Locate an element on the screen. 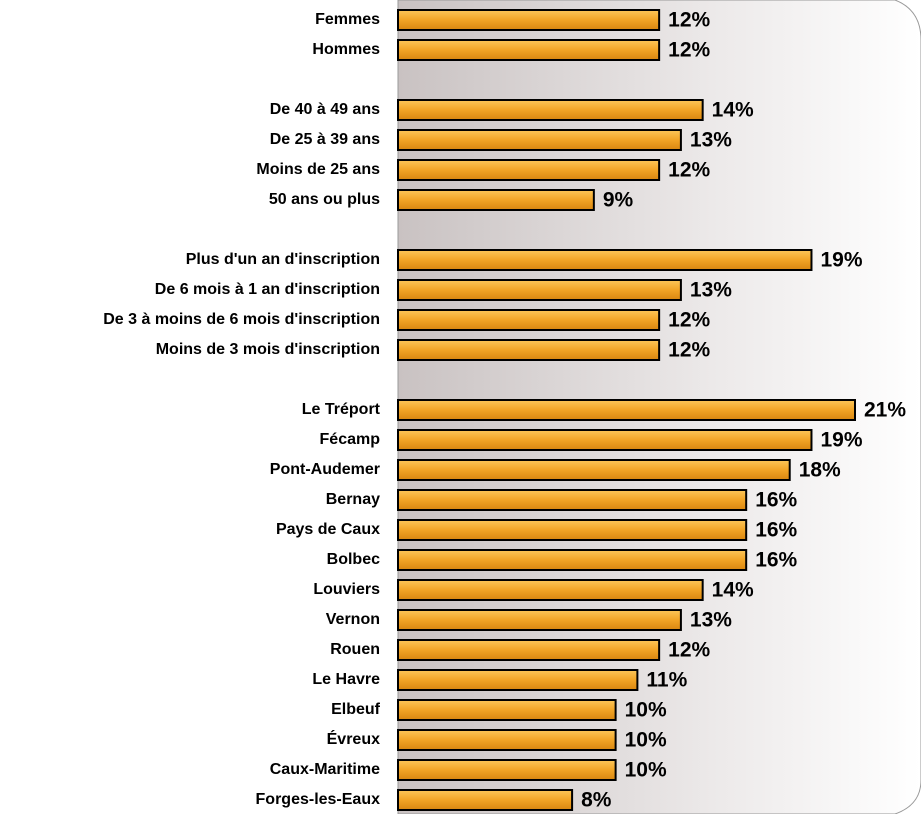 Image resolution: width=921 pixels, height=814 pixels. category-label: De 3 à moins de 6 mois d'inscription is located at coordinates (241, 319).